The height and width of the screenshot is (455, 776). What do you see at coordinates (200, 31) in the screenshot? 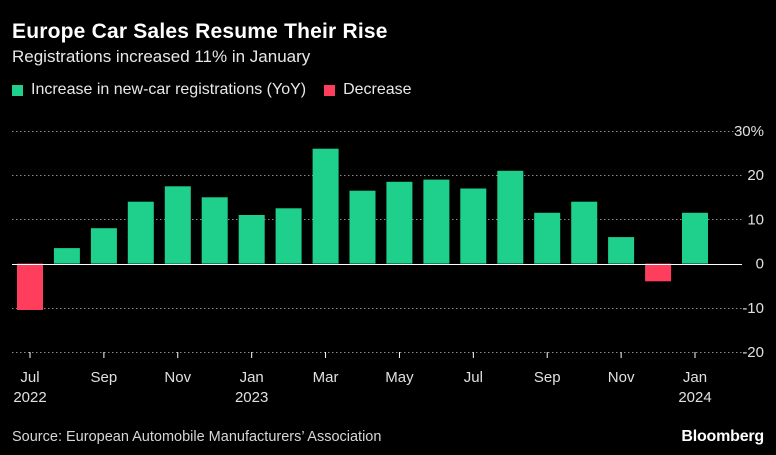
I see `chart-title: Europe Car Sales Resume Their Rise` at bounding box center [200, 31].